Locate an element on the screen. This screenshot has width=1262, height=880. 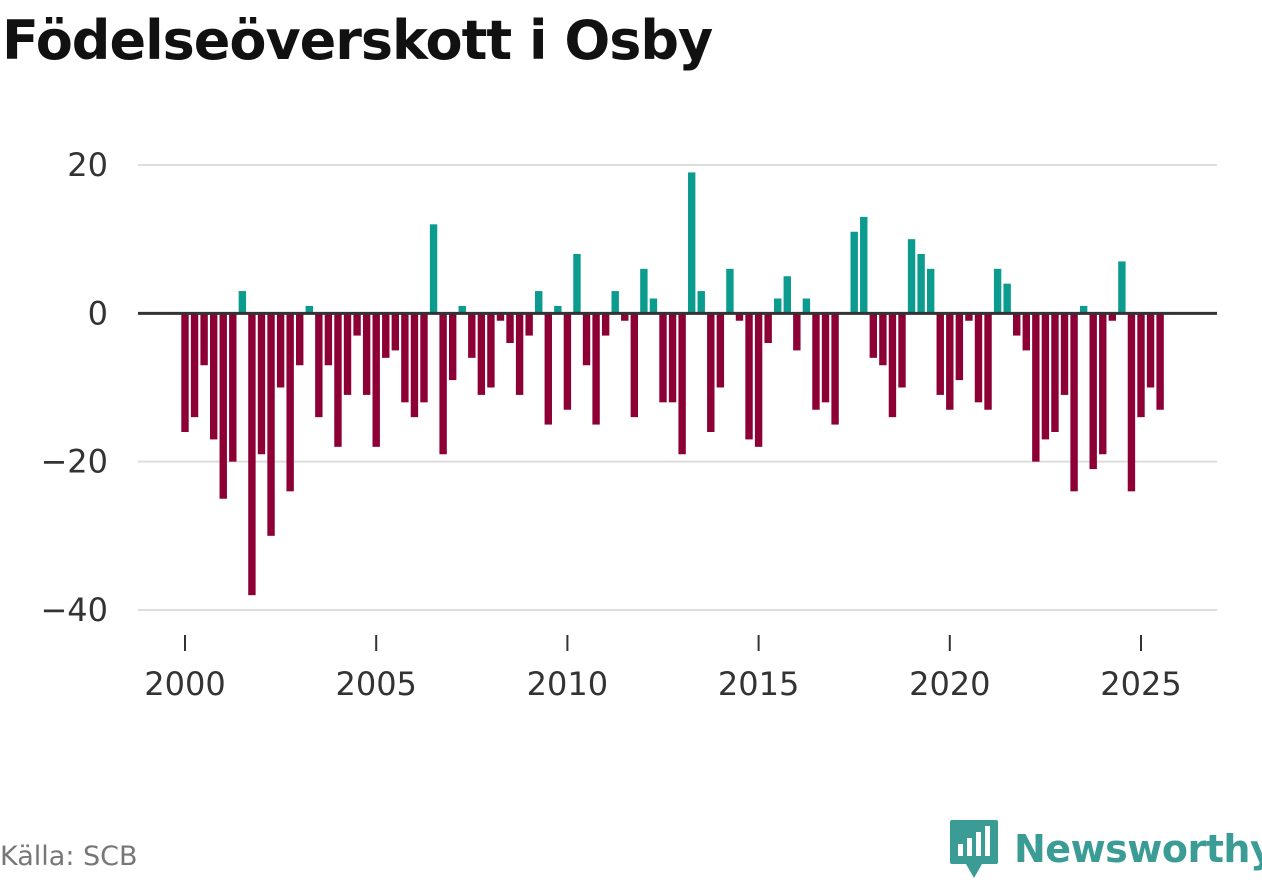
brand-logo-group: Newsworthy is located at coordinates (1105, 849).